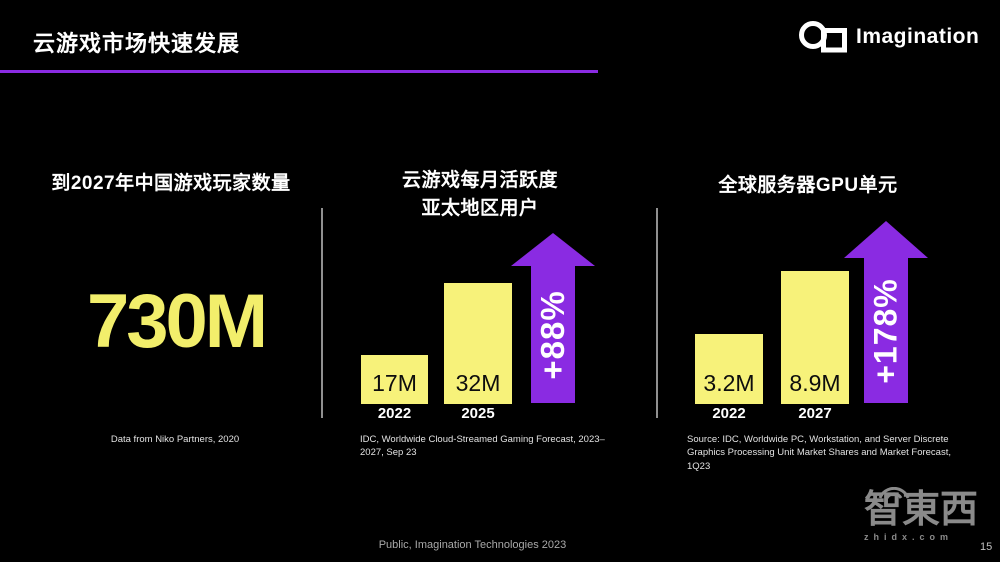 The image size is (1000, 562). Describe the element at coordinates (175, 439) in the screenshot. I see `column1-source: Data from Niko Partners, 2020` at that location.